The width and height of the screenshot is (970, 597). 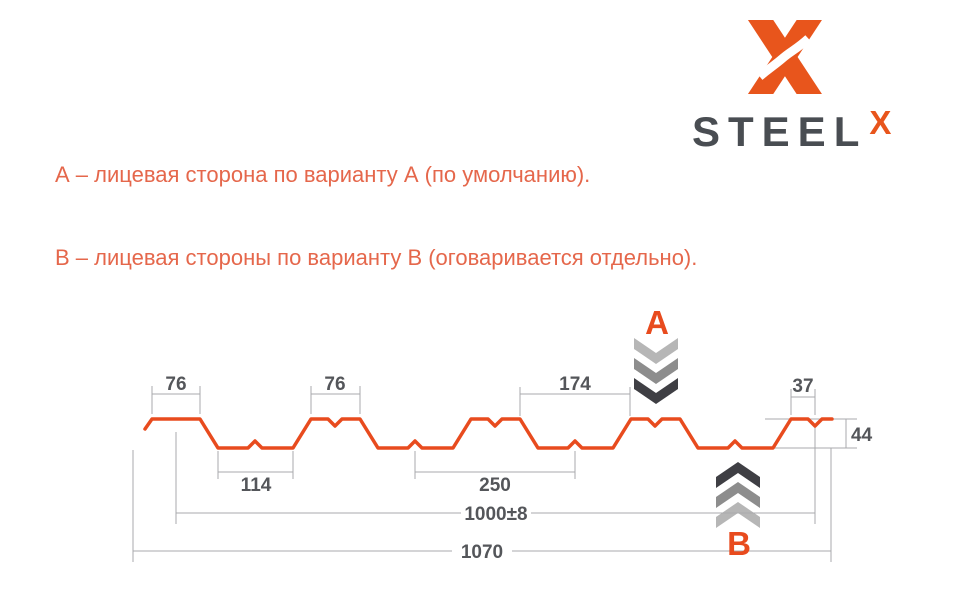 I want to click on dim-label-crest-gap: 174, so click(x=575, y=384).